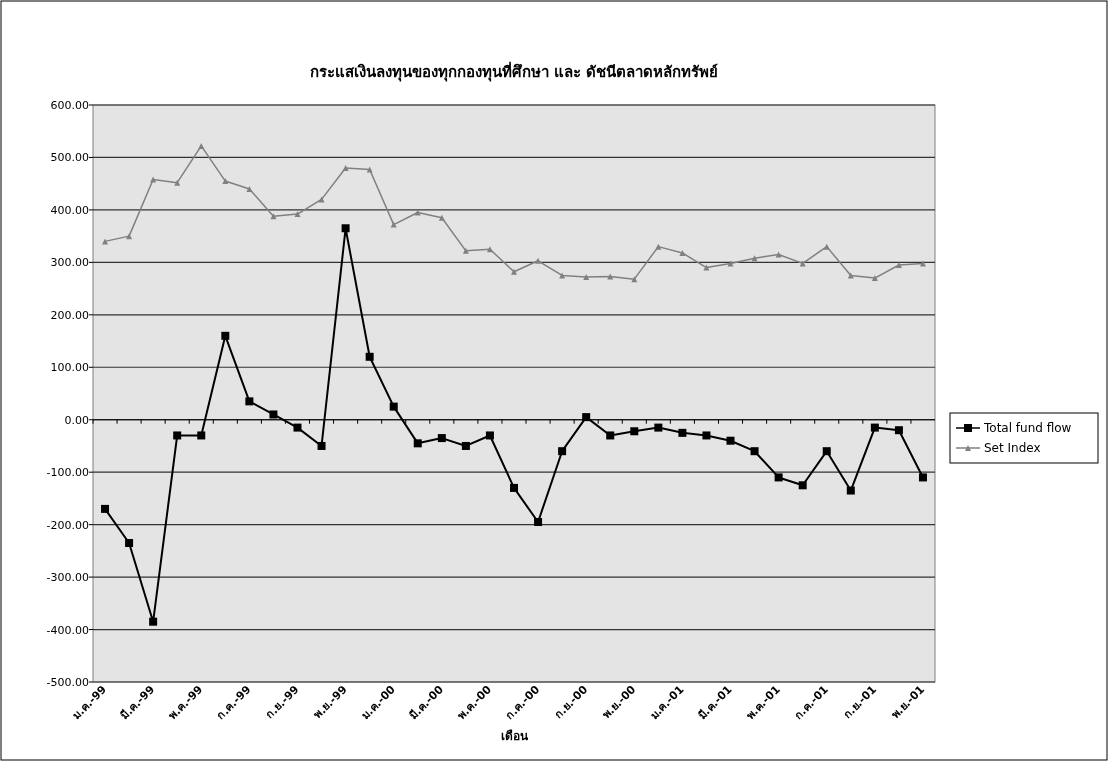 This screenshot has width=1108, height=761. What do you see at coordinates (67, 525) in the screenshot?
I see `y-tick-label: -200.00` at bounding box center [67, 525].